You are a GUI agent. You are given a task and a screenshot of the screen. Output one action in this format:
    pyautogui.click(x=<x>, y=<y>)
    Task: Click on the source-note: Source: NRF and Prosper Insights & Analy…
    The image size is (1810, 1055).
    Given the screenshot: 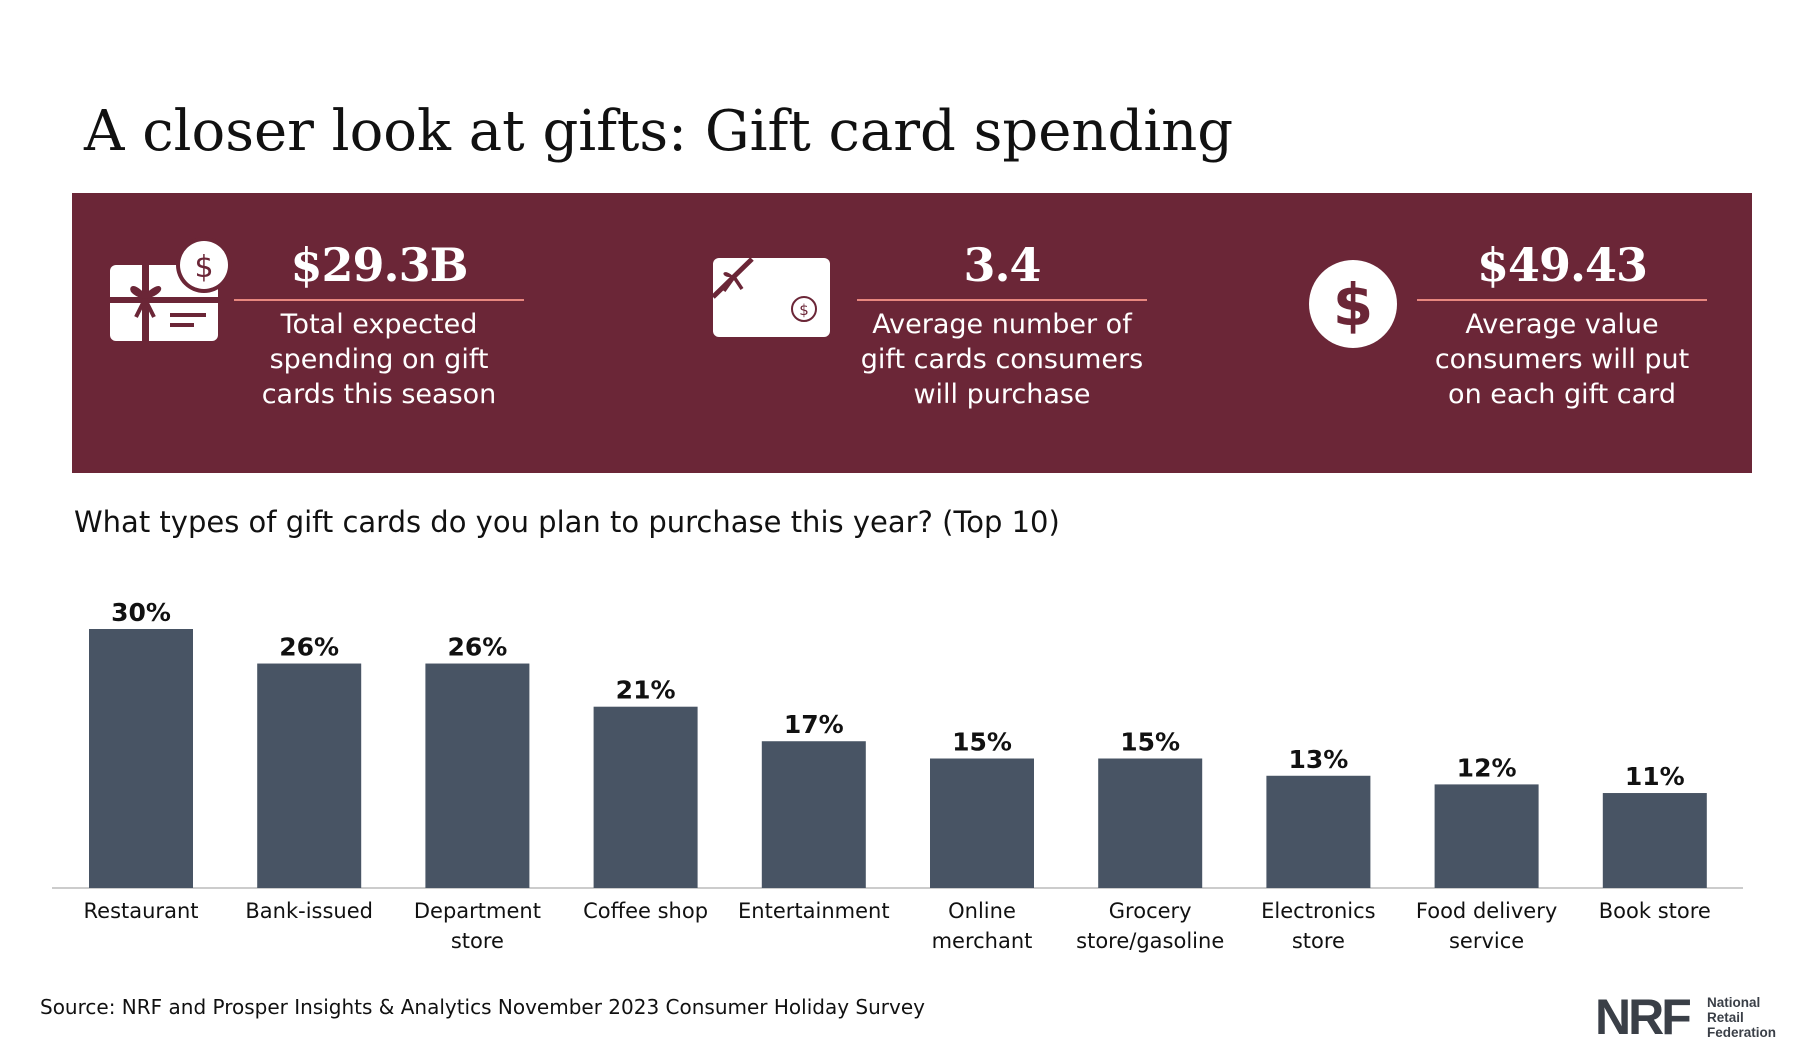 What is the action you would take?
    pyautogui.click(x=482, y=1007)
    